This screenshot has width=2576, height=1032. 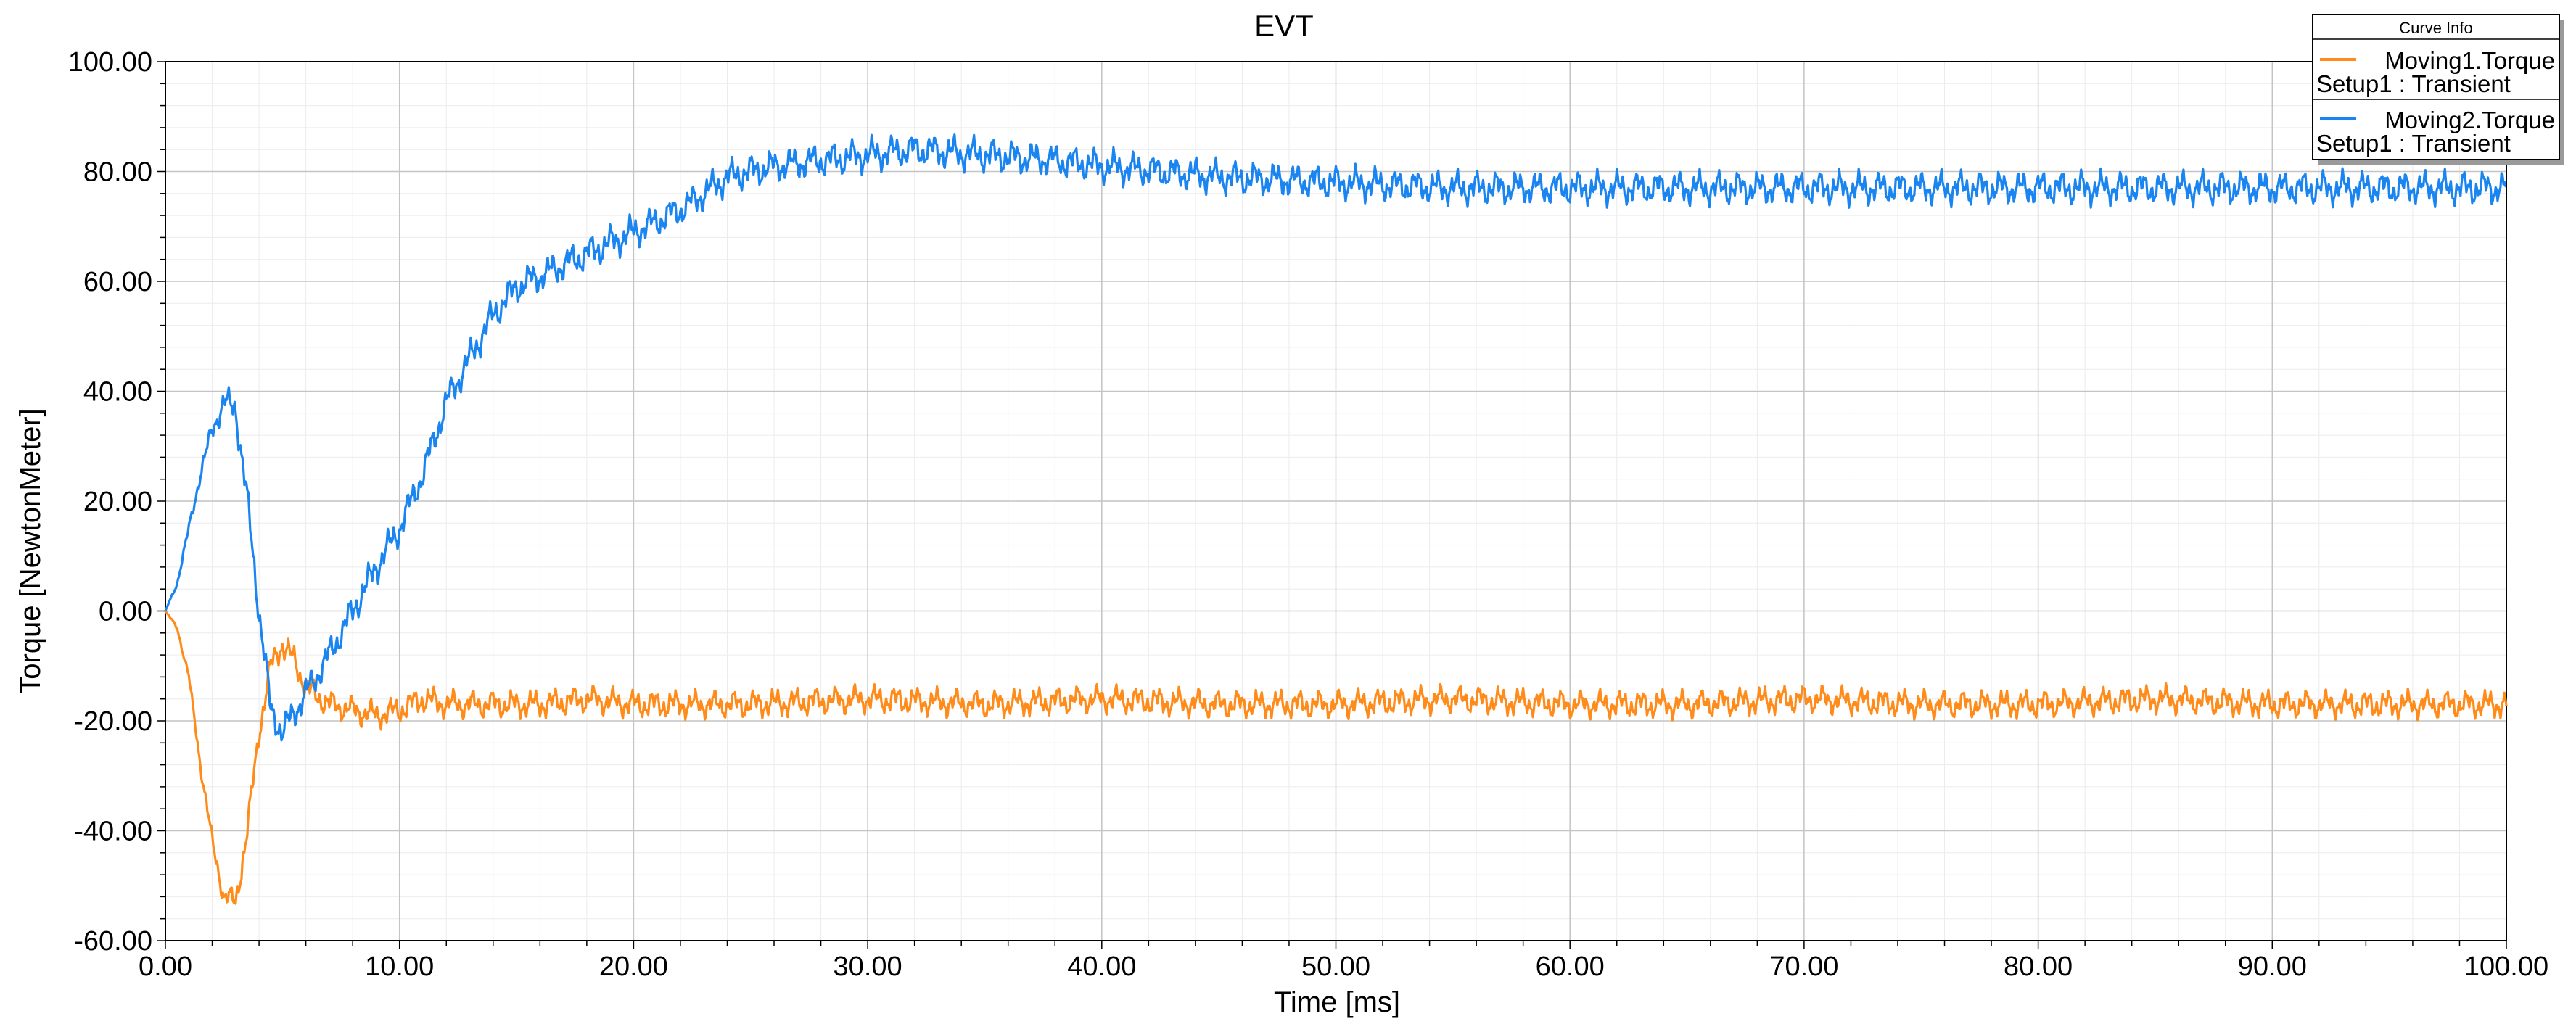 What do you see at coordinates (113, 721) in the screenshot?
I see `y-tick-label: -20.00` at bounding box center [113, 721].